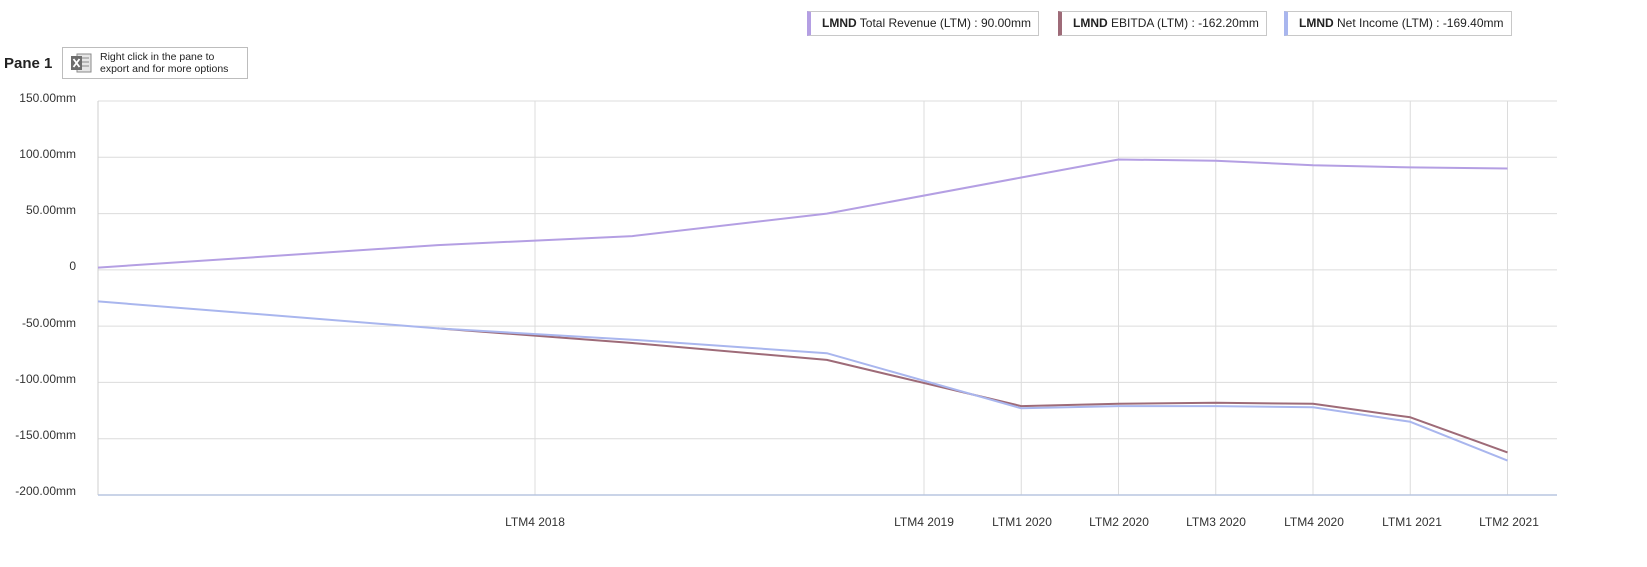  What do you see at coordinates (47, 154) in the screenshot?
I see `y-tick-label: 100.00mm` at bounding box center [47, 154].